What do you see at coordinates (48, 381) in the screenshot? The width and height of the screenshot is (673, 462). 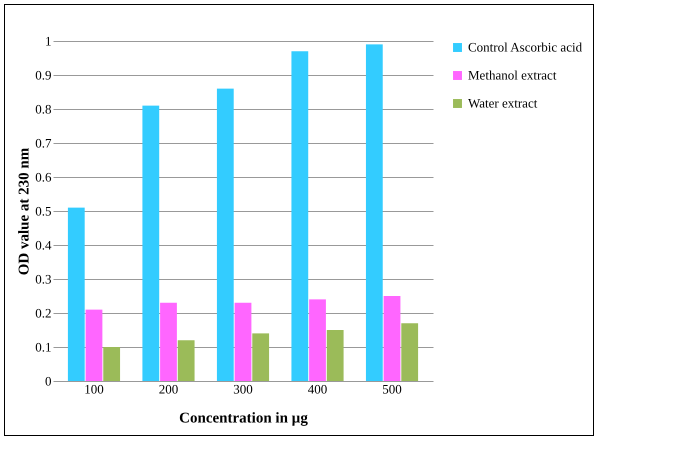 I see `y-tick-label: 0` at bounding box center [48, 381].